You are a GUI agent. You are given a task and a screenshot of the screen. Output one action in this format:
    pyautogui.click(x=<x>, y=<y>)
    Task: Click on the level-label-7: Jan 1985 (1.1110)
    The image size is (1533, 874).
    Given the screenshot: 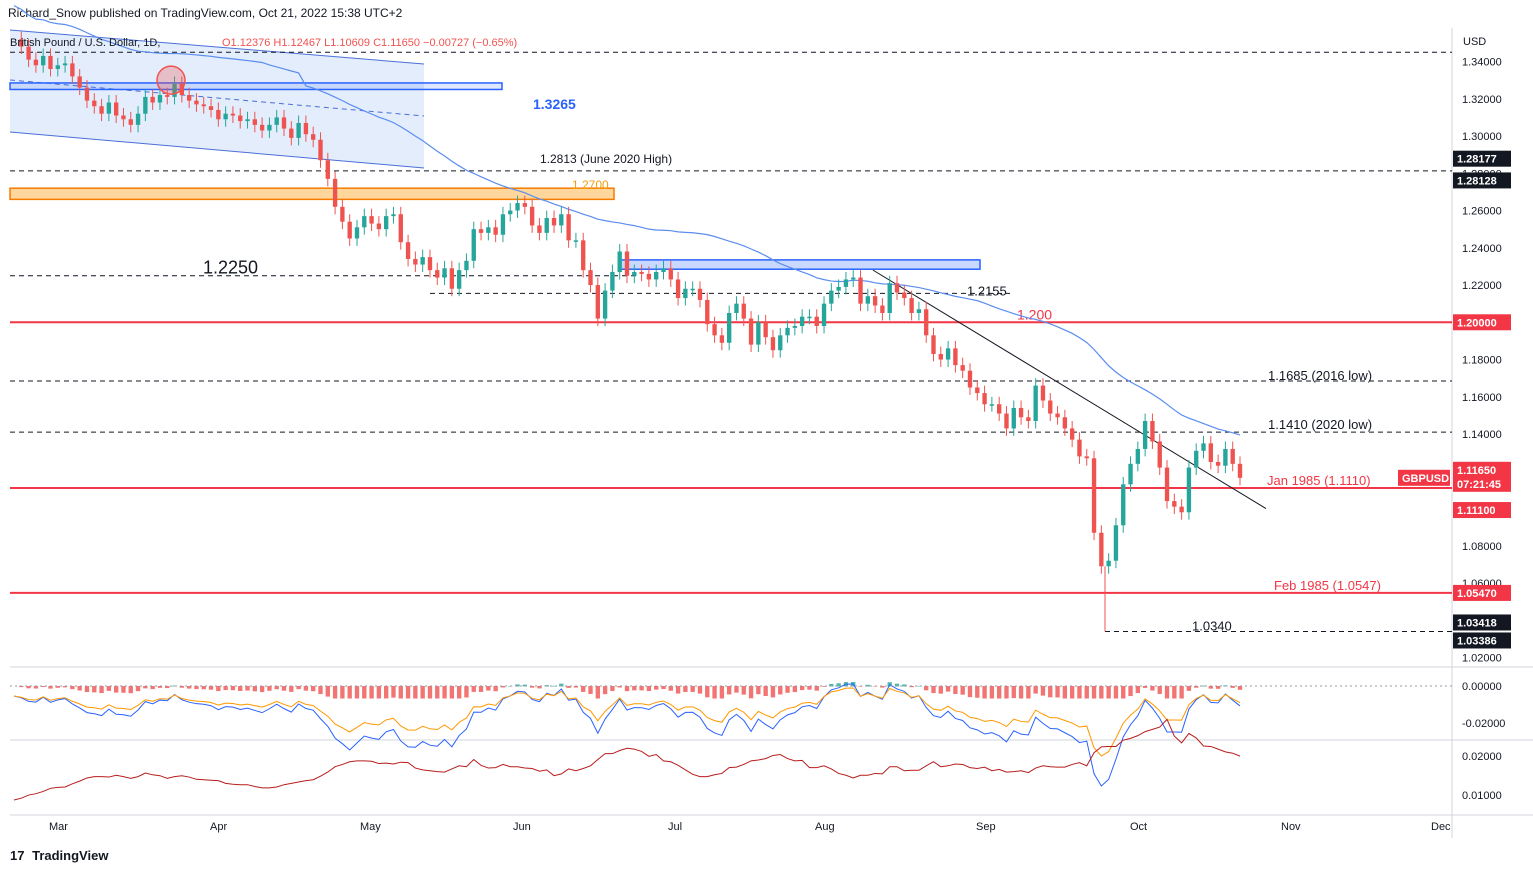 What is the action you would take?
    pyautogui.click(x=1319, y=480)
    